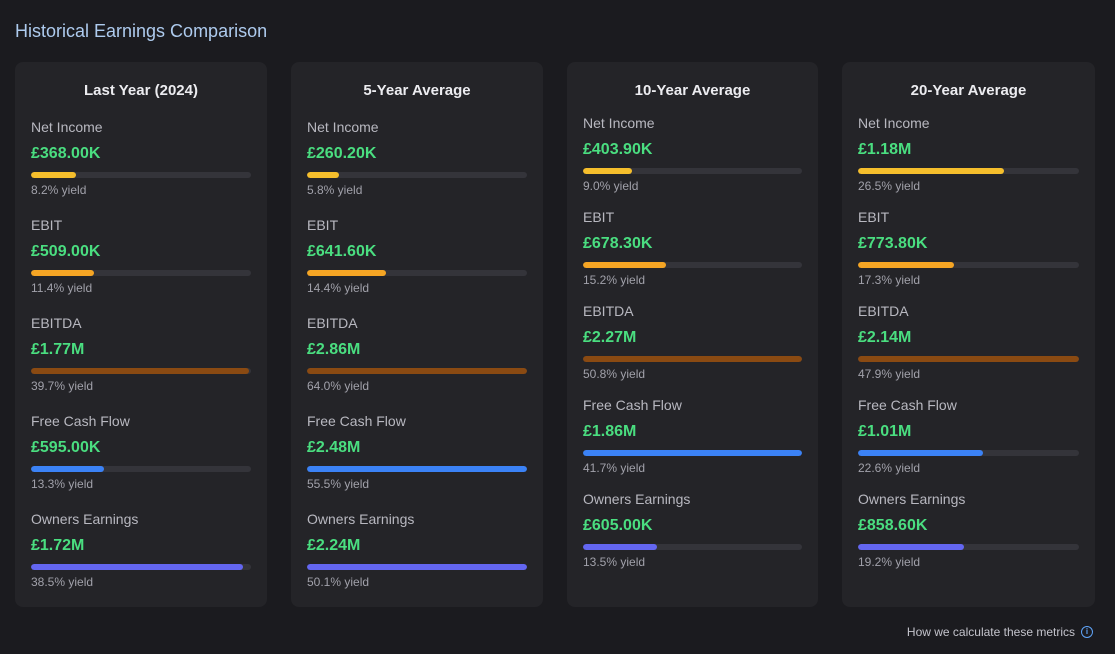 This screenshot has width=1115, height=654. I want to click on metric-block: Net Income £260.20K 5.8% yield, so click(417, 167).